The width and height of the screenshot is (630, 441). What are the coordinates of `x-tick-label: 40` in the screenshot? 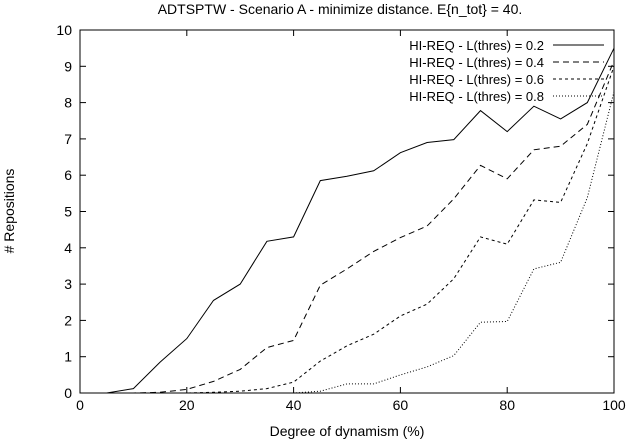 It's located at (294, 405).